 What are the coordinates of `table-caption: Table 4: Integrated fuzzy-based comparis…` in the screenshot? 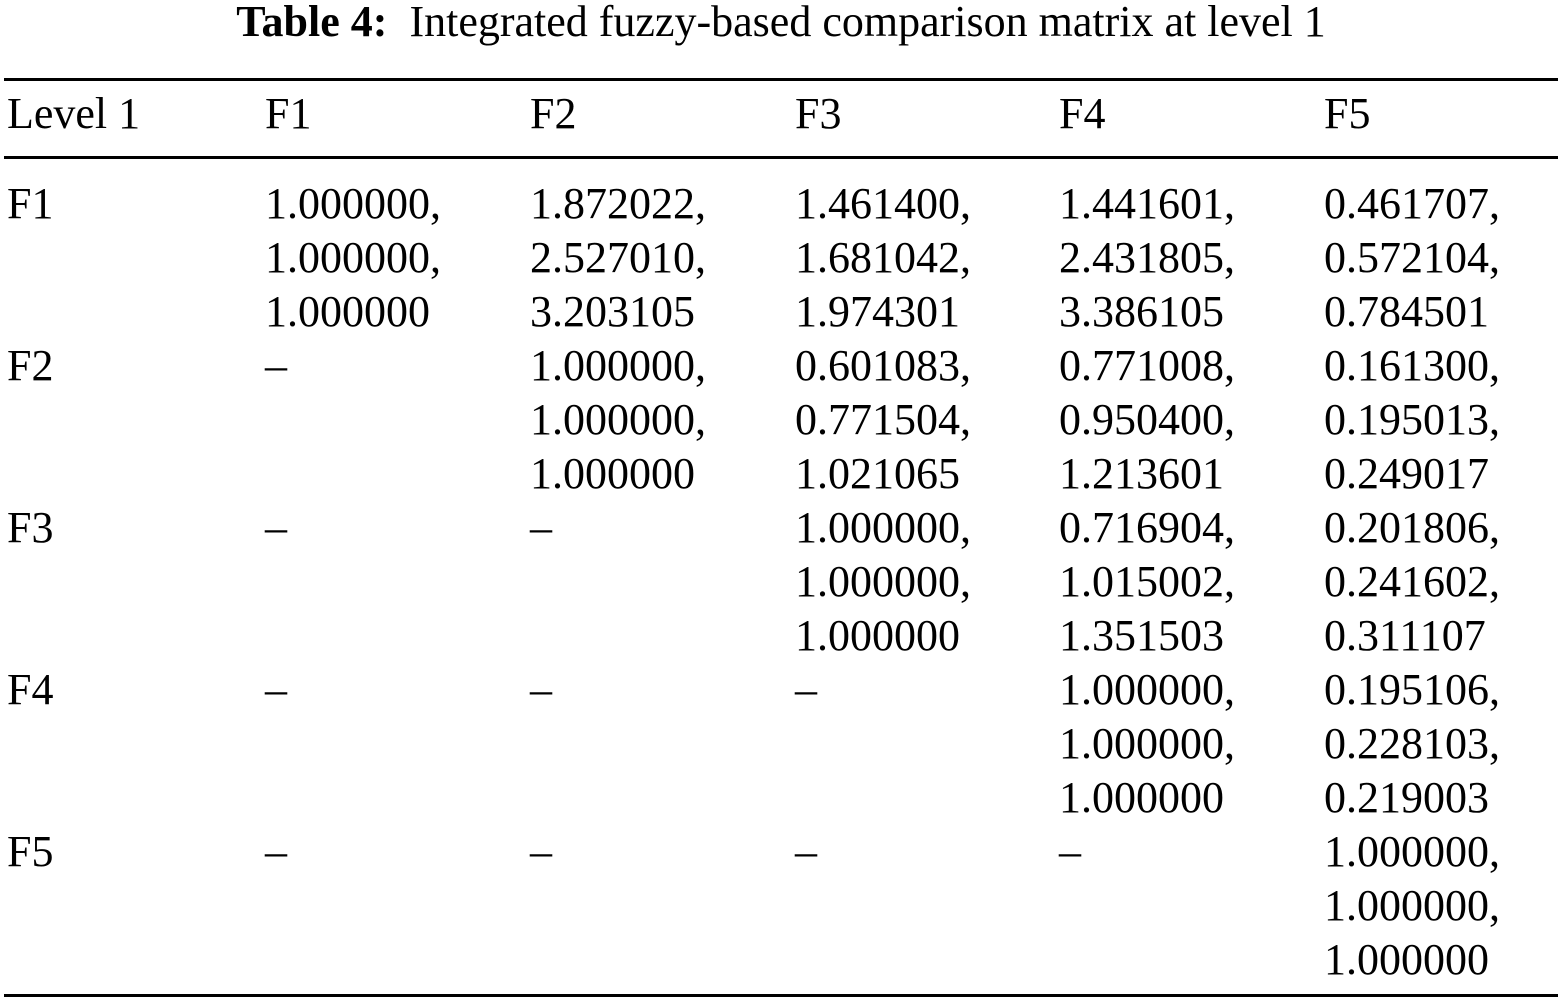 It's located at (781, 22).